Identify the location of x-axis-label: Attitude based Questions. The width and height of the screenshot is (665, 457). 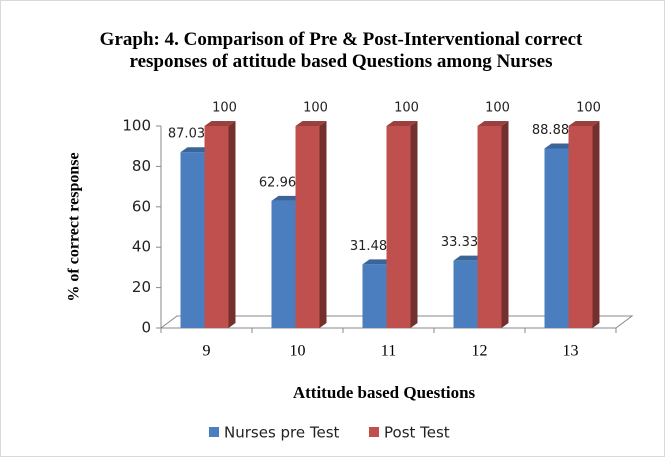
(384, 392).